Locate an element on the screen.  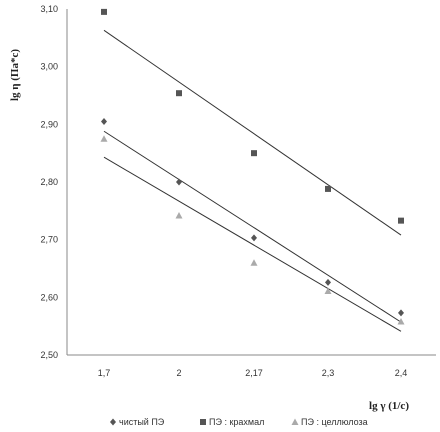
x-tick-label: 1,7 is located at coordinates (104, 373).